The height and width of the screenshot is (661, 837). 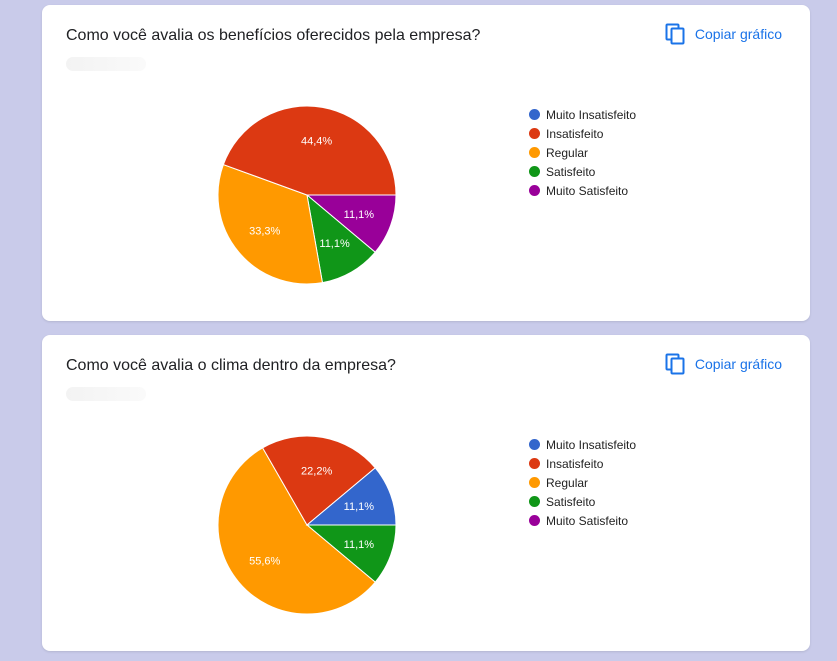 What do you see at coordinates (264, 561) in the screenshot?
I see `slice-label-regular: 55,6%` at bounding box center [264, 561].